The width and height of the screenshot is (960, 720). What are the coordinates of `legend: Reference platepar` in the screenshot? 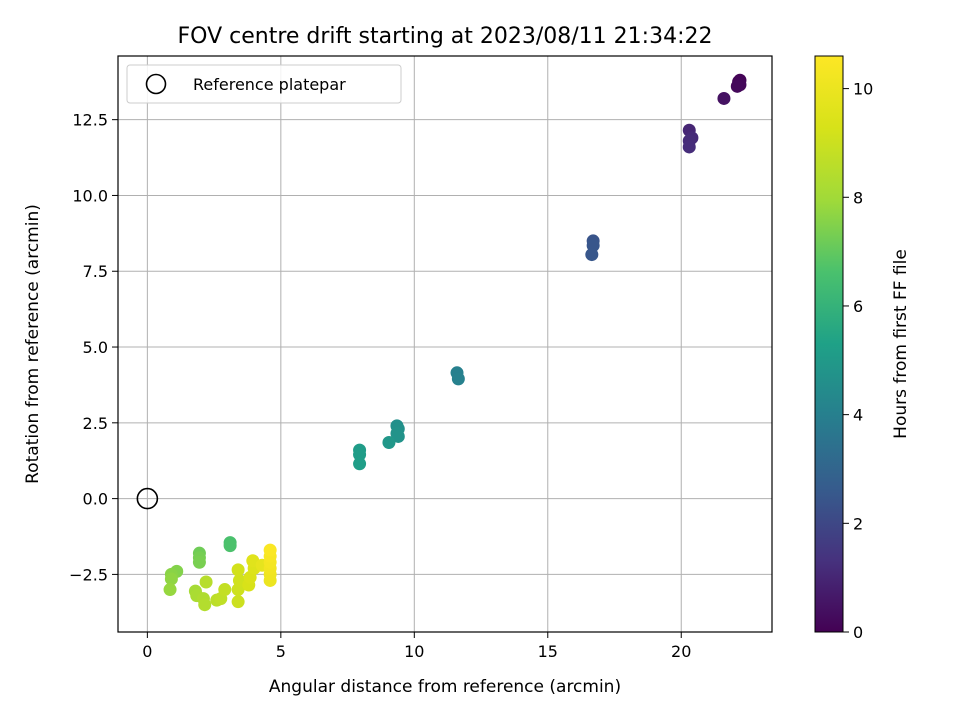 It's located at (264, 84).